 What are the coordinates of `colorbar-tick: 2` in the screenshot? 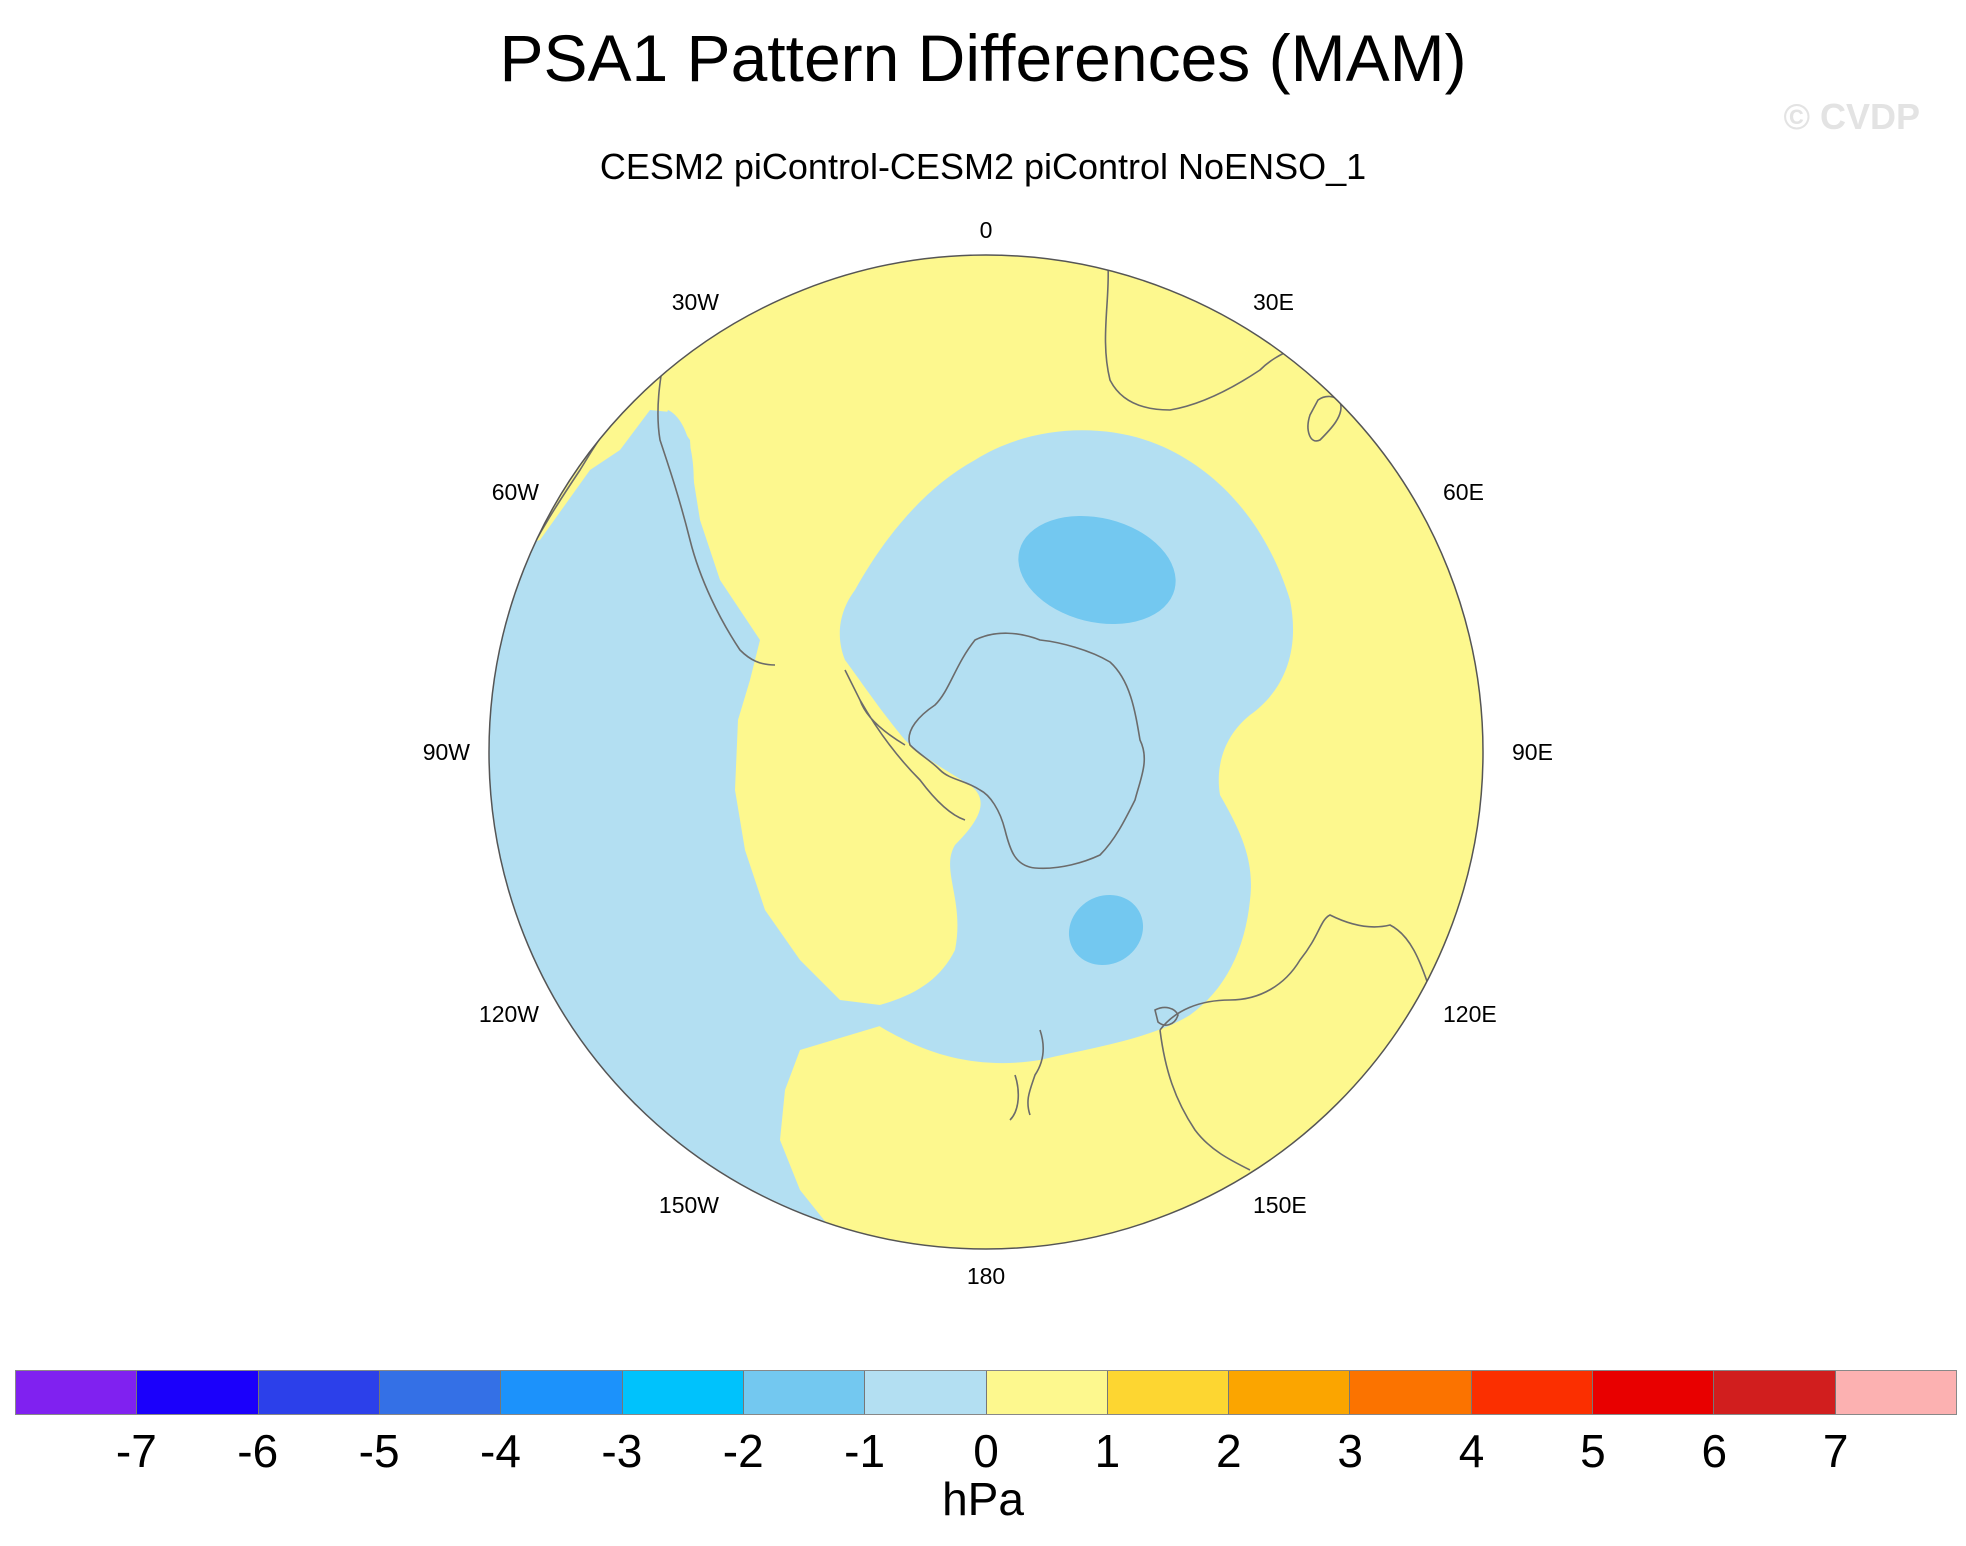 It's located at (1228, 1451).